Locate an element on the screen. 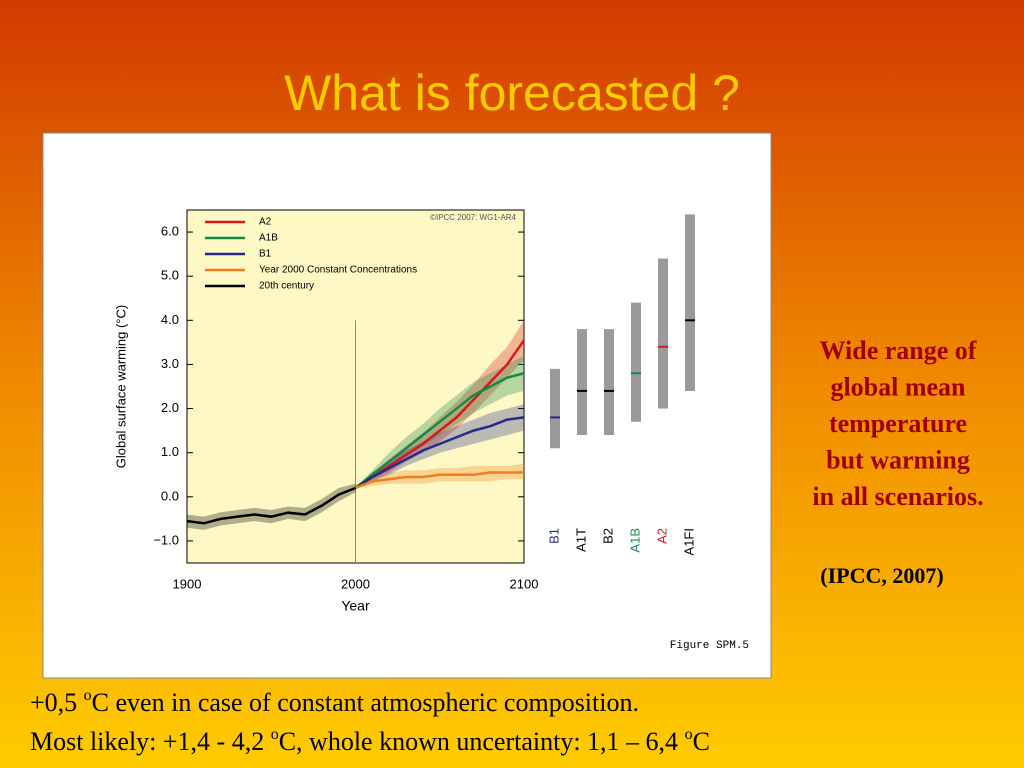  x-tick-label: 1900 is located at coordinates (187, 583).